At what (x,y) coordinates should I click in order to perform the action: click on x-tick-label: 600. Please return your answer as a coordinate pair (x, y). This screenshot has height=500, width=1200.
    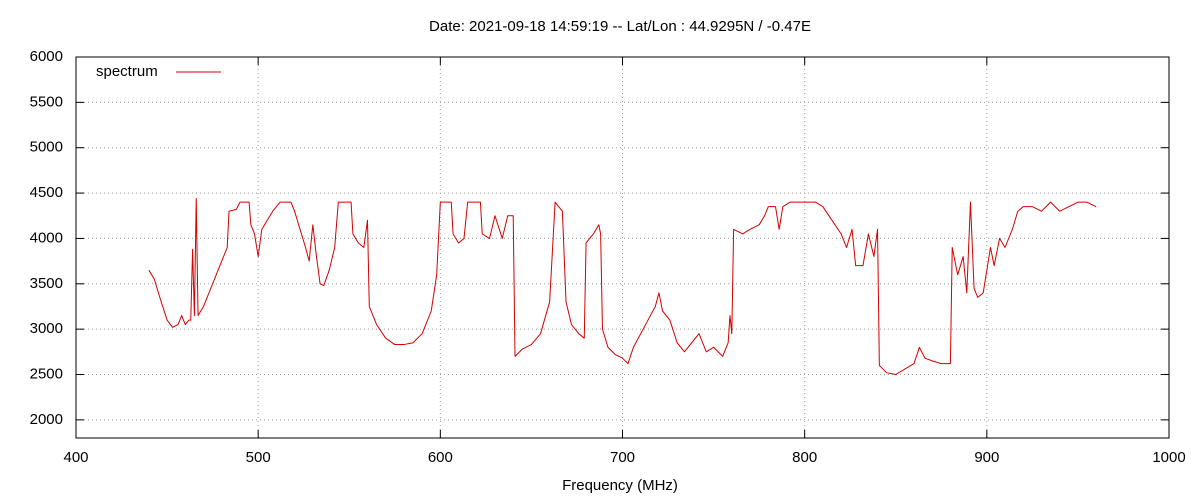
    Looking at the image, I should click on (440, 457).